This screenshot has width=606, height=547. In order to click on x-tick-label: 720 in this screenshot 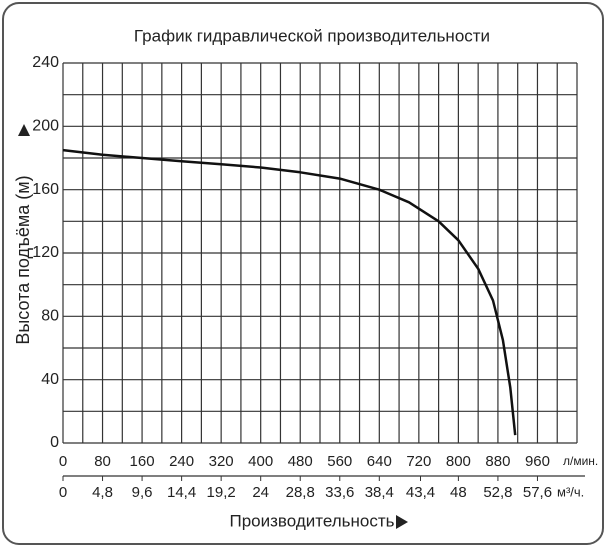, I will do `click(418, 461)`.